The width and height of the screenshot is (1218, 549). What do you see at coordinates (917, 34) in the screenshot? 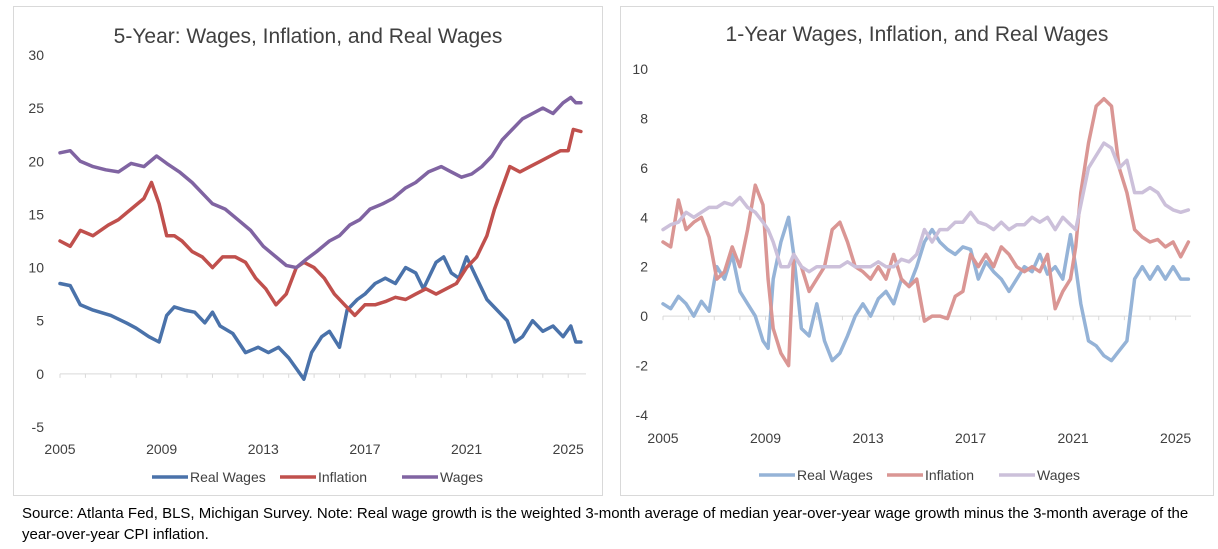
I see `chart-title: 1-Year Wages, Inflation, and Real Wages` at bounding box center [917, 34].